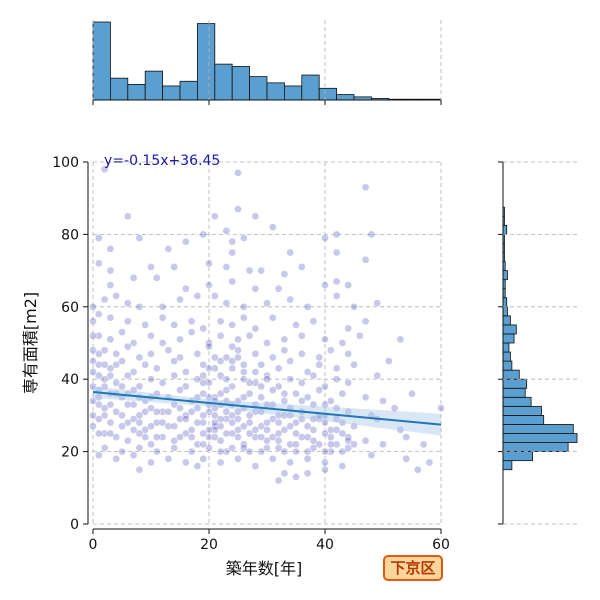  What do you see at coordinates (70, 235) in the screenshot?
I see `y-tick-label: 80` at bounding box center [70, 235].